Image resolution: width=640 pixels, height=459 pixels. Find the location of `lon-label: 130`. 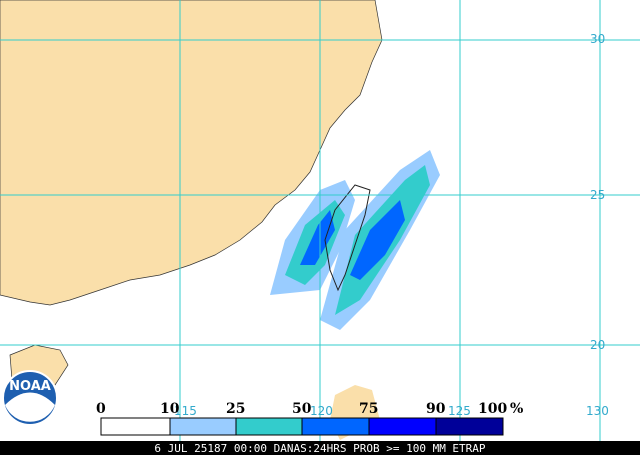

lon-label: 130 is located at coordinates (597, 411).